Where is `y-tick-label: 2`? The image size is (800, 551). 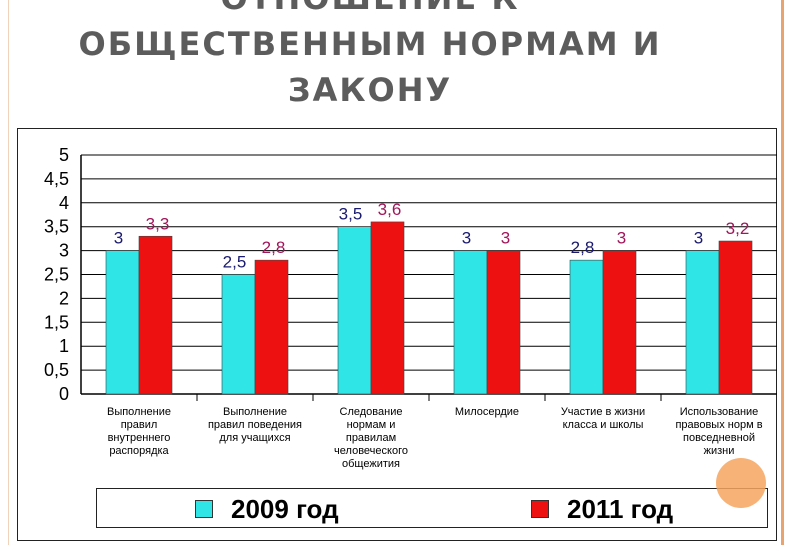
y-tick-label: 2 is located at coordinates (64, 298).